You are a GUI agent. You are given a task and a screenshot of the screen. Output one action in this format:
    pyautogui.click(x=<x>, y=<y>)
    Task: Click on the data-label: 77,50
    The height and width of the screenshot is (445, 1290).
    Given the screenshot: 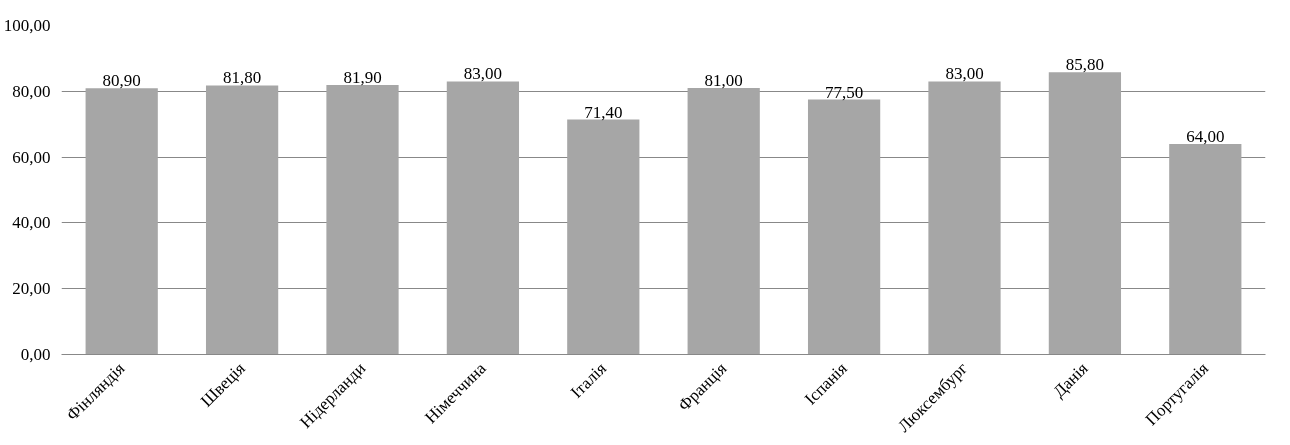 What is the action you would take?
    pyautogui.click(x=844, y=92)
    